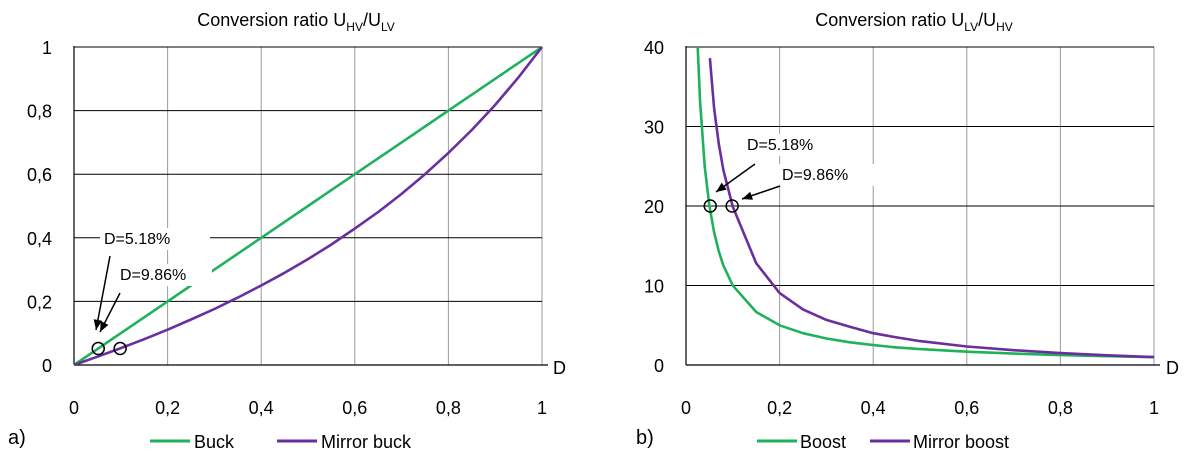 This screenshot has height=459, width=1189. What do you see at coordinates (654, 287) in the screenshot?
I see `chart-b-ytick-label: 10` at bounding box center [654, 287].